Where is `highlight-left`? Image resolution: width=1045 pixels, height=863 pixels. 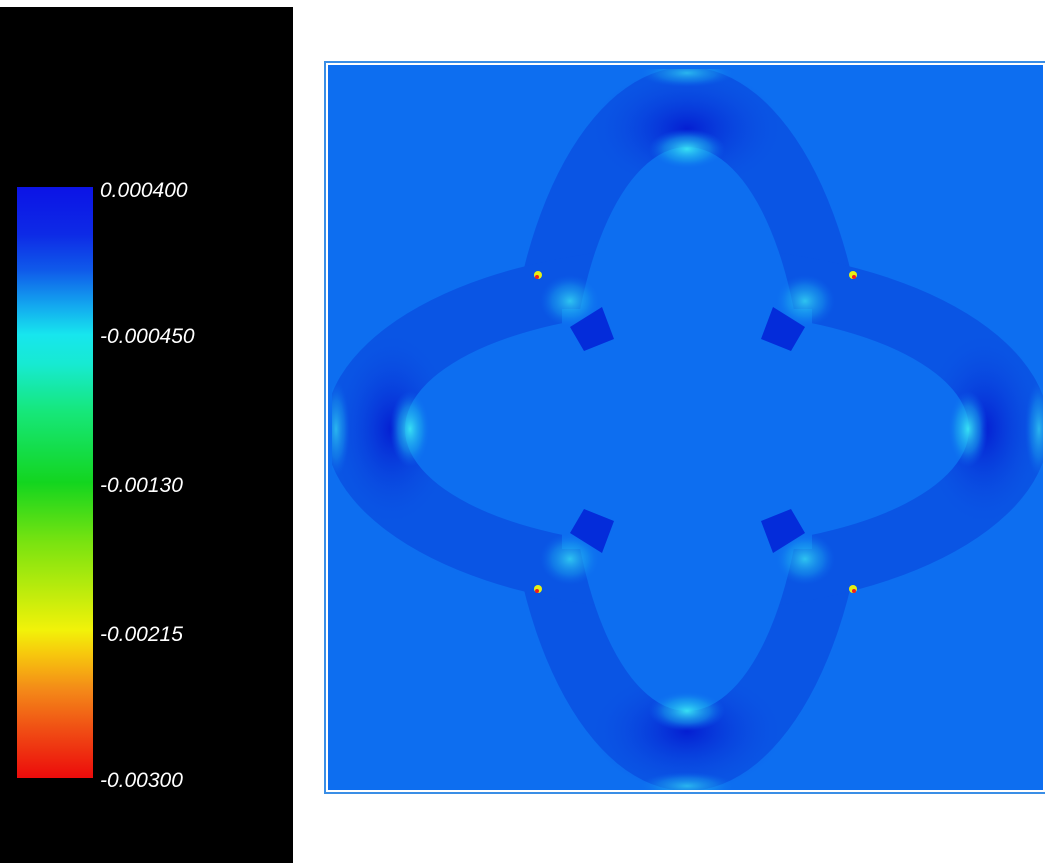 highlight-left is located at coordinates (410, 429).